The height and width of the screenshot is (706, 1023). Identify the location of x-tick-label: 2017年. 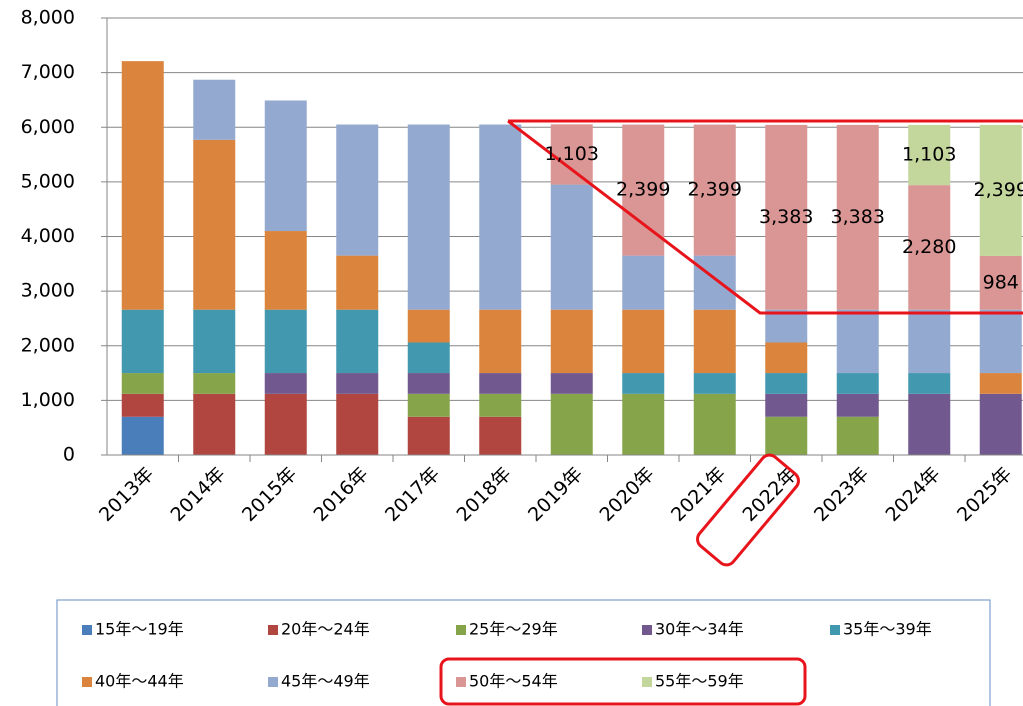
(412, 494).